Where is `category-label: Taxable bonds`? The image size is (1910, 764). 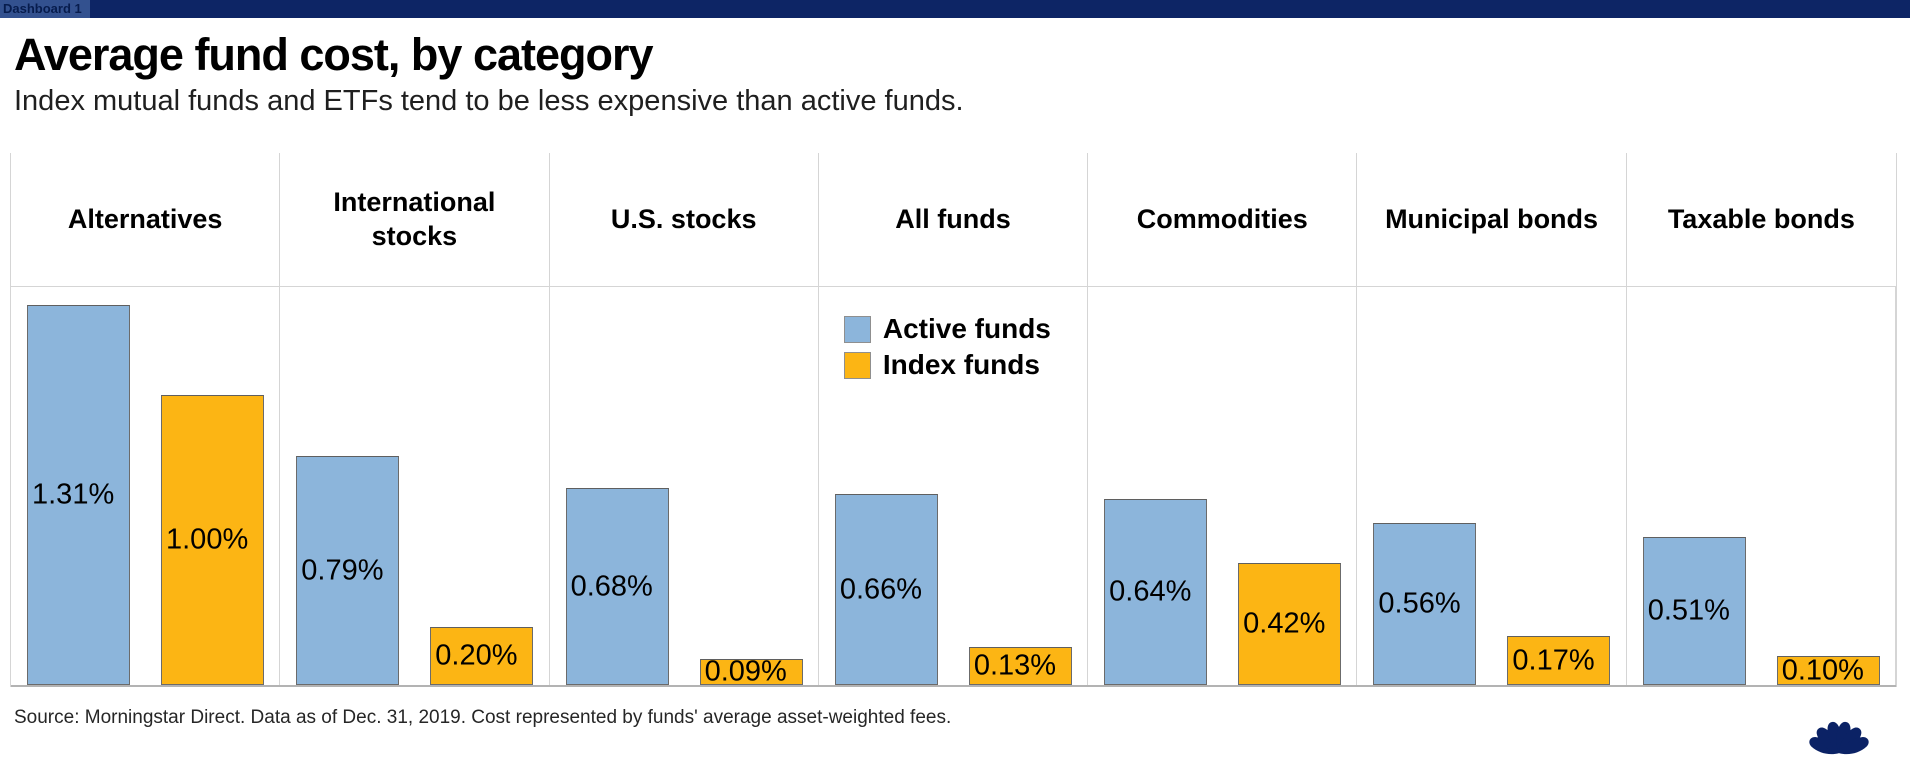
category-label: Taxable bonds is located at coordinates (1761, 218).